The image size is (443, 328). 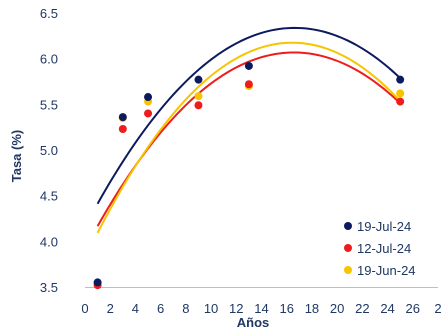 I want to click on y-tick-label: 3.5, so click(x=49, y=287).